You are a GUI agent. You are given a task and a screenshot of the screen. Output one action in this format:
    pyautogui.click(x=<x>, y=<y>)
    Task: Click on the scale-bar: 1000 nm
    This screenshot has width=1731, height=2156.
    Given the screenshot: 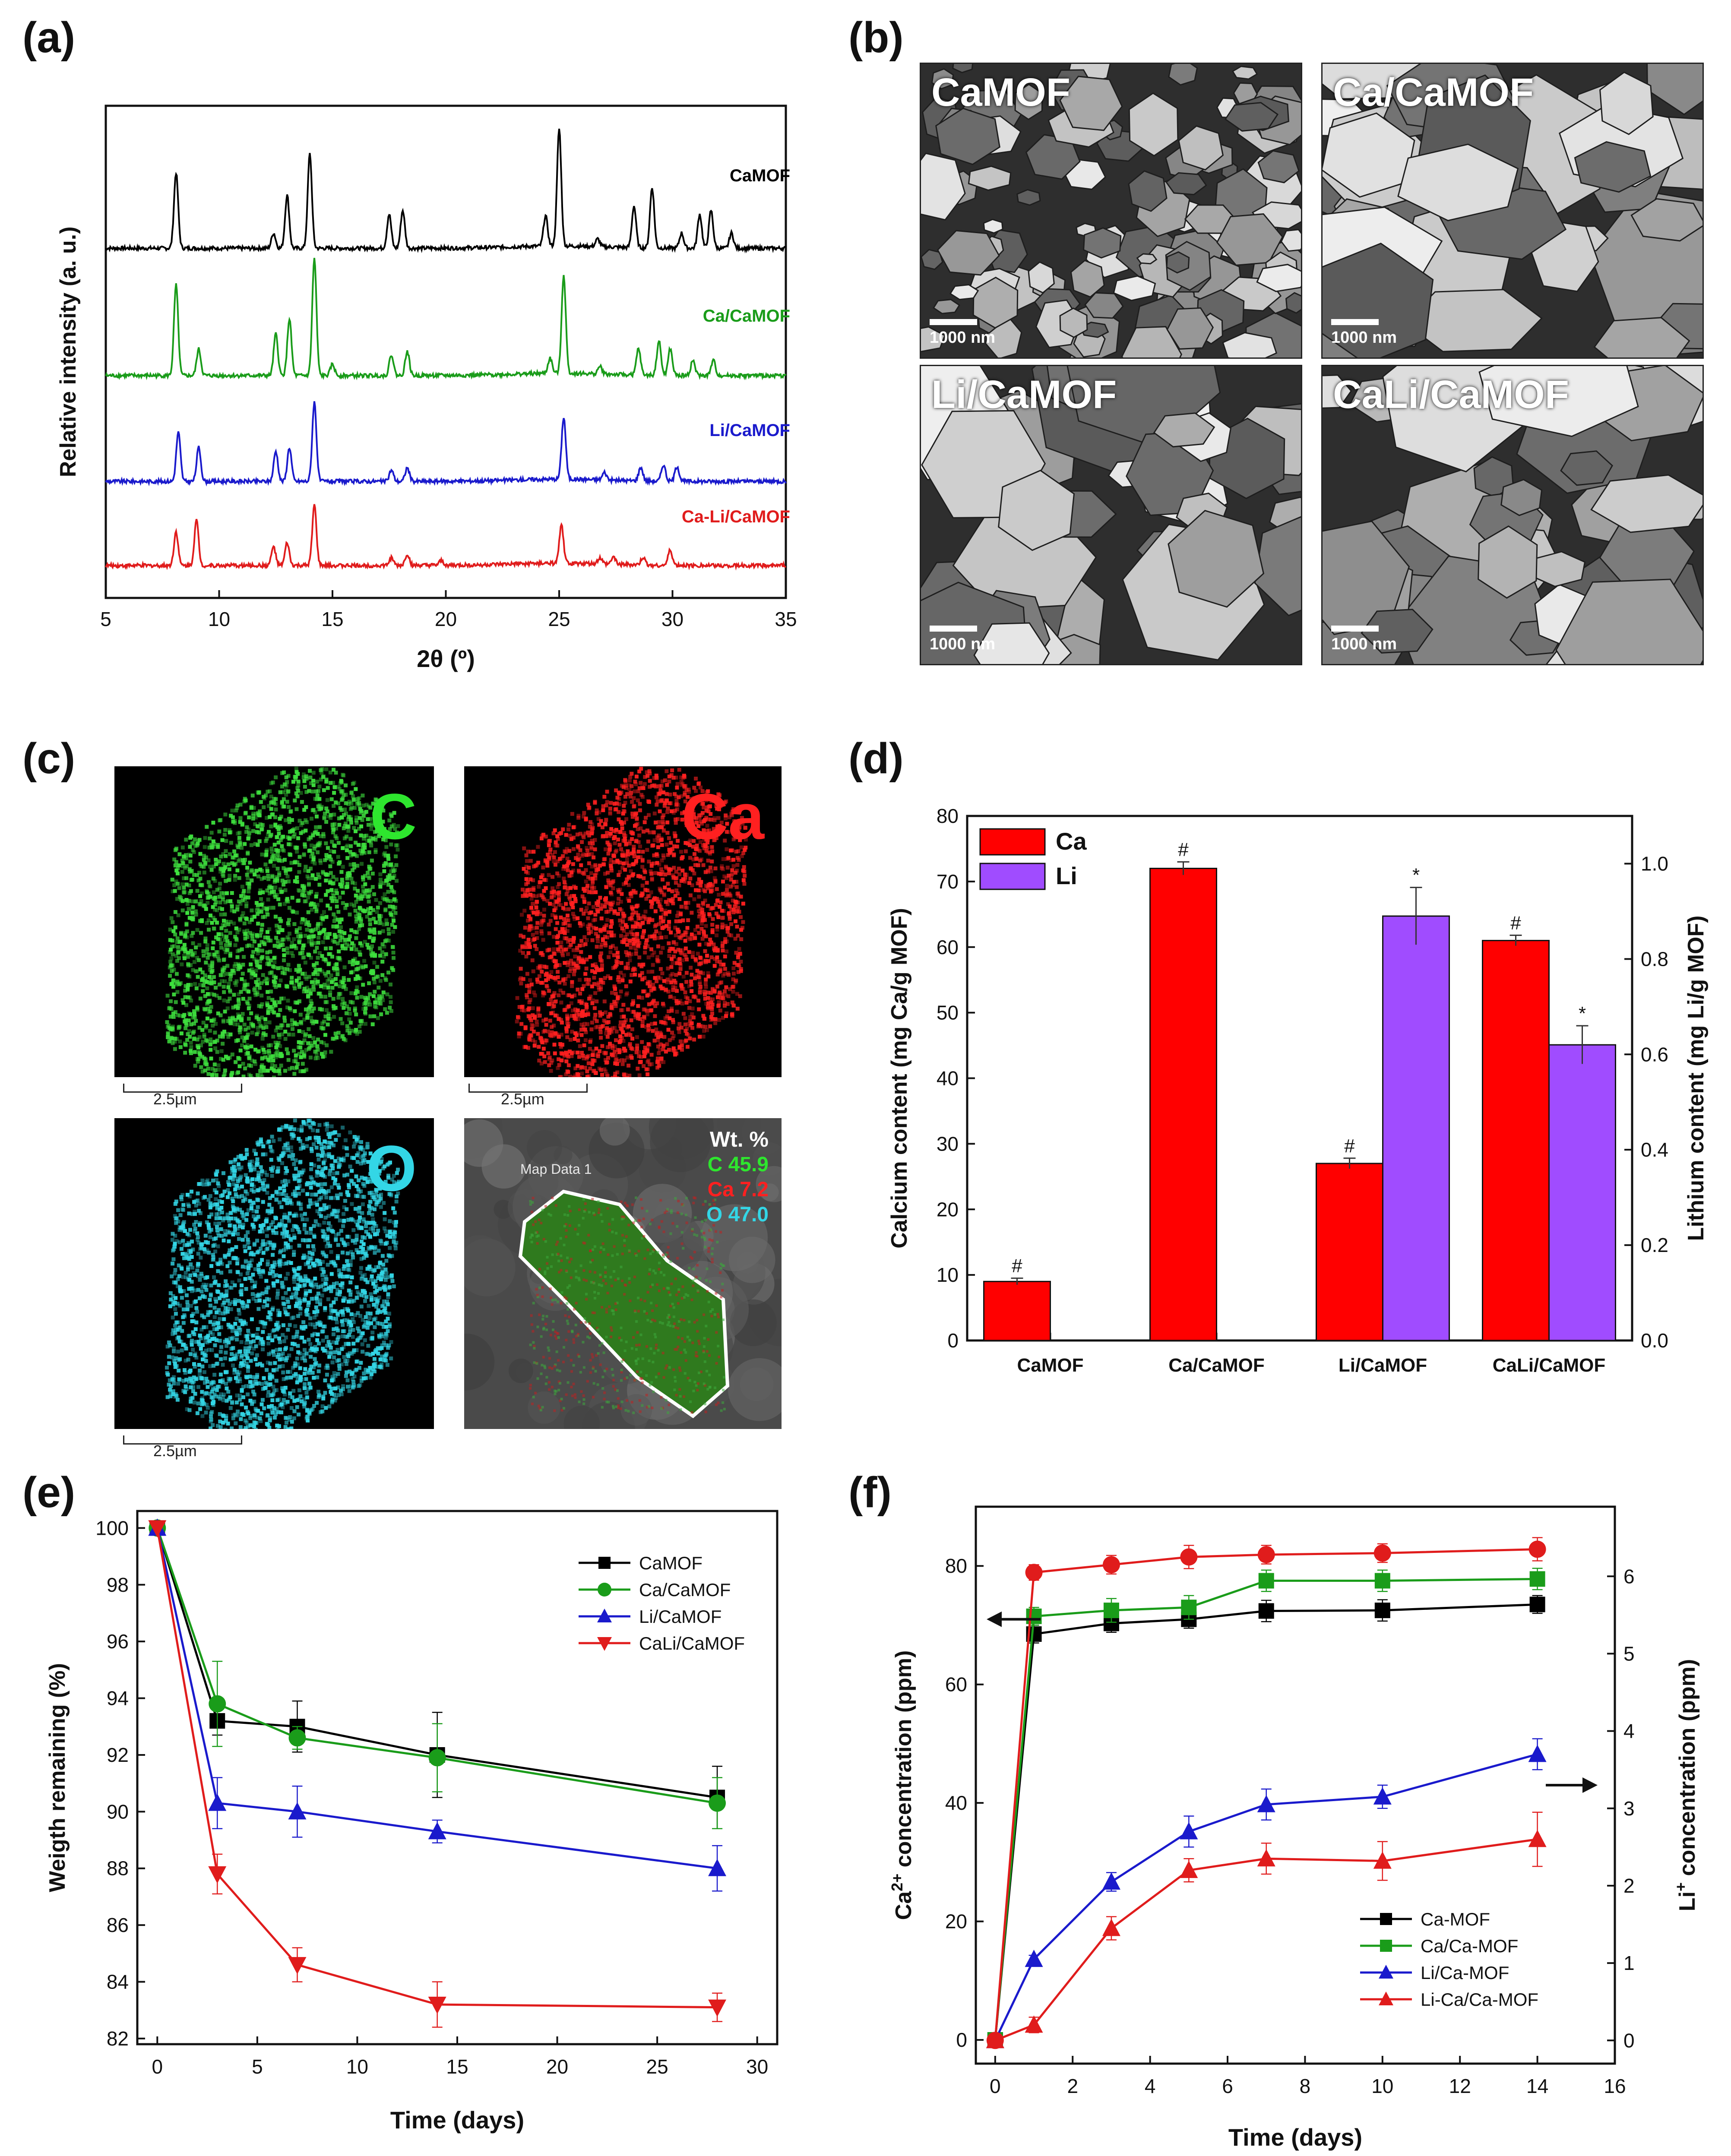 What is the action you would take?
    pyautogui.click(x=1364, y=640)
    